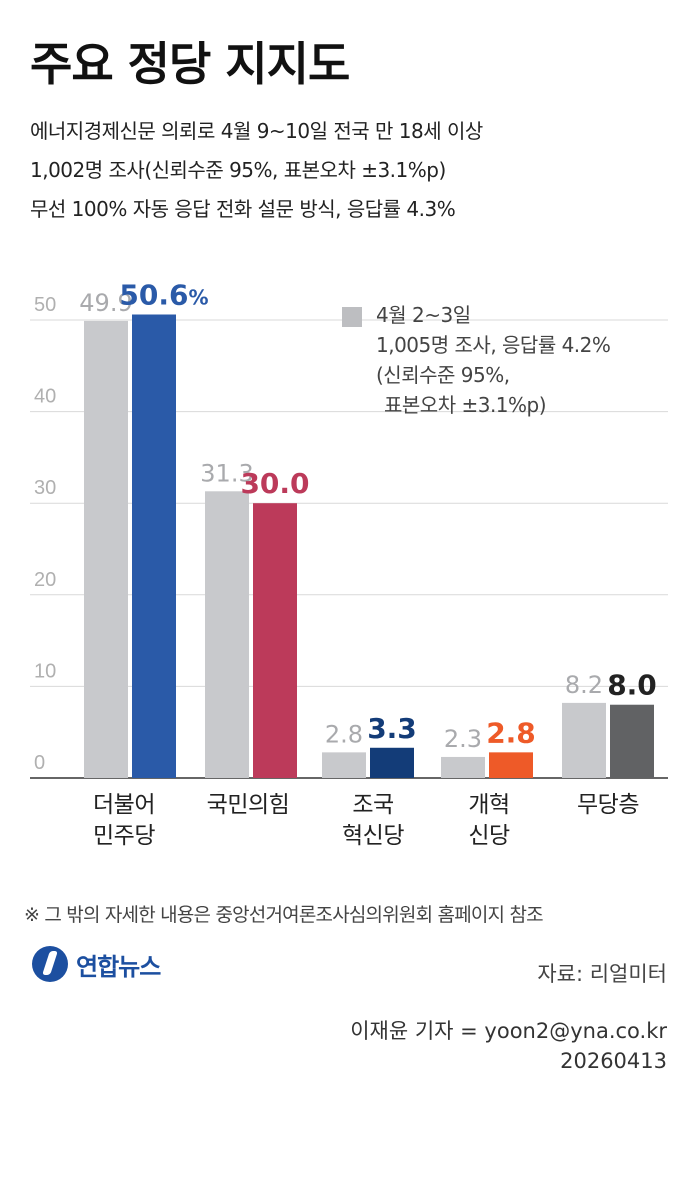  I want to click on bar-label-current: 50.6%, so click(163, 295).